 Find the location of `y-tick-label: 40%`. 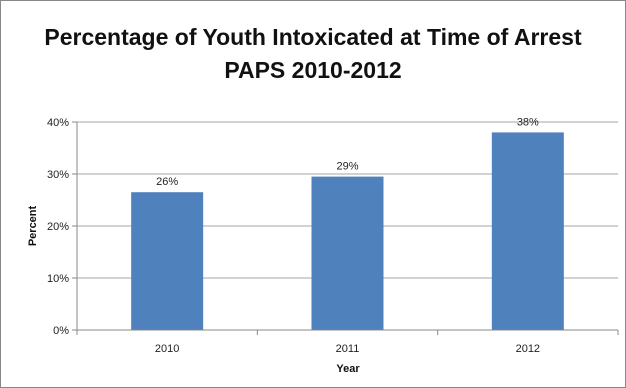

y-tick-label: 40% is located at coordinates (58, 123).